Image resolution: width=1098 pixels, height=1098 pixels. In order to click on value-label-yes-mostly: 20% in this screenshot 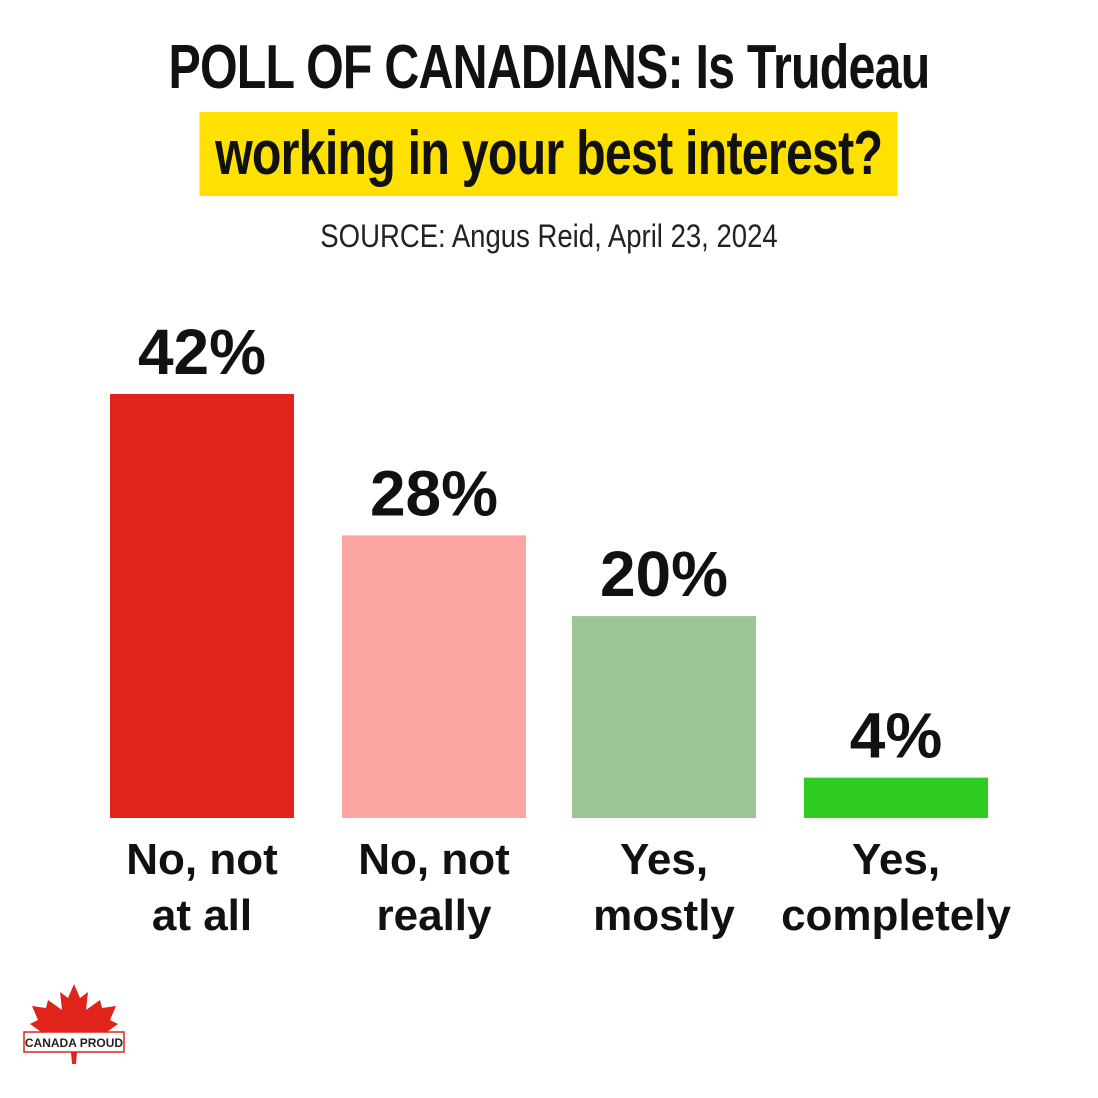, I will do `click(664, 574)`.